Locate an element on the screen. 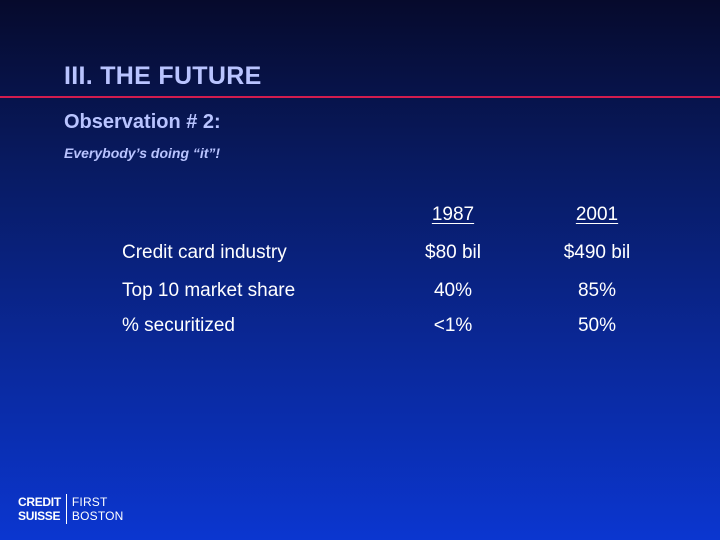 The width and height of the screenshot is (720, 540). cell-securitized-1987: <1% is located at coordinates (453, 325).